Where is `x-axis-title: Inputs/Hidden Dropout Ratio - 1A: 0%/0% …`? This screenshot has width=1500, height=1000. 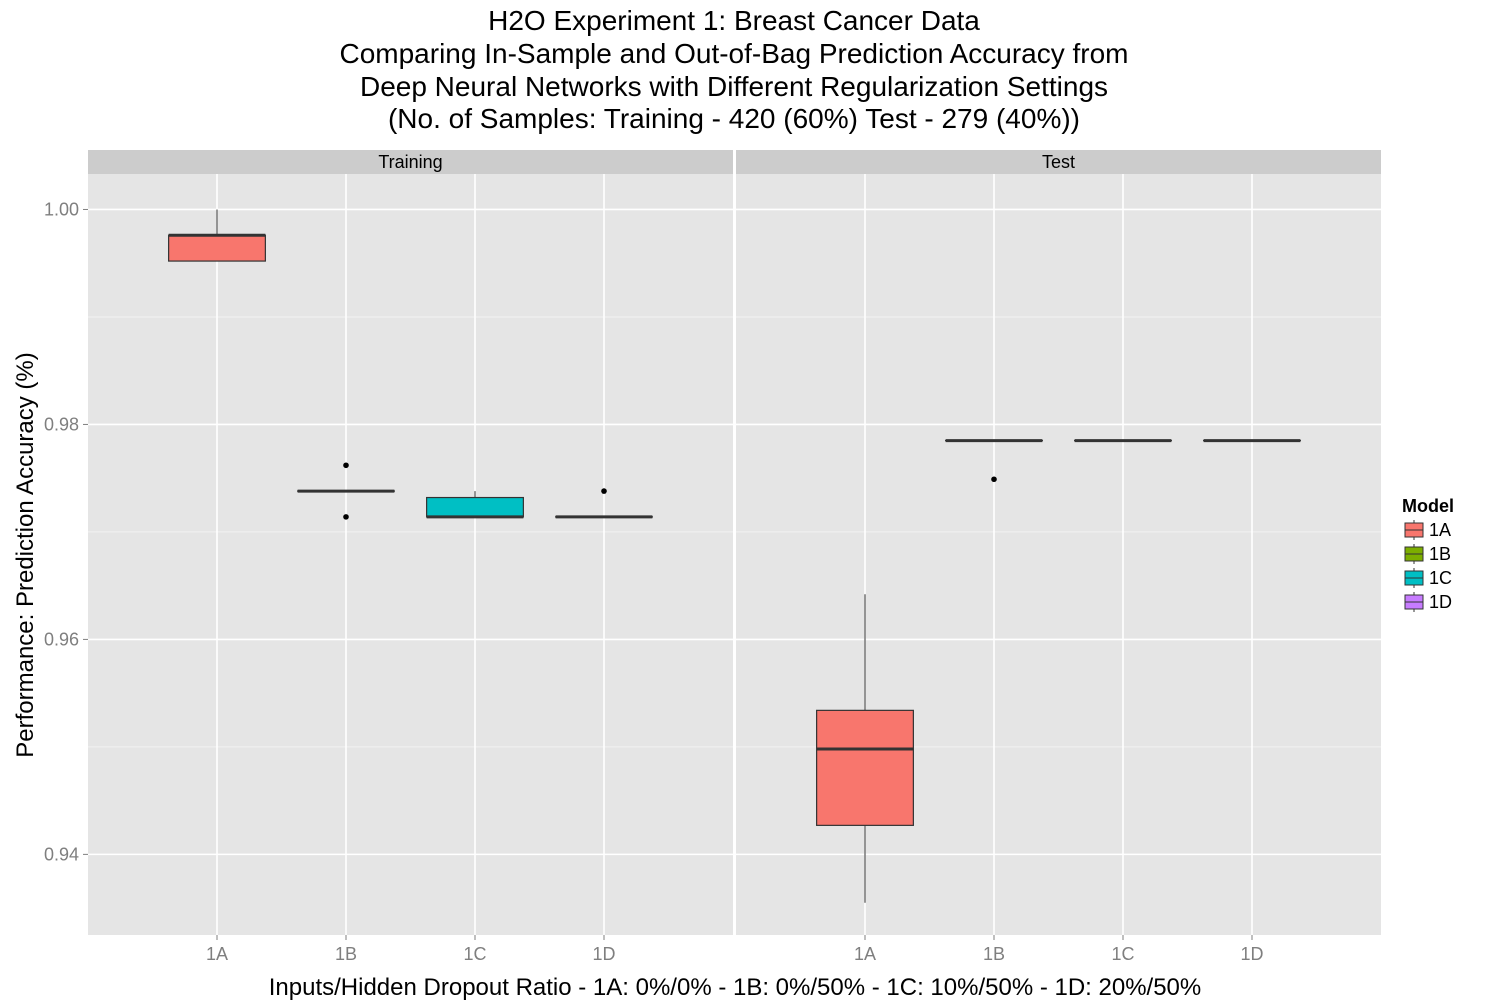 x-axis-title: Inputs/Hidden Dropout Ratio - 1A: 0%/0% … is located at coordinates (735, 987).